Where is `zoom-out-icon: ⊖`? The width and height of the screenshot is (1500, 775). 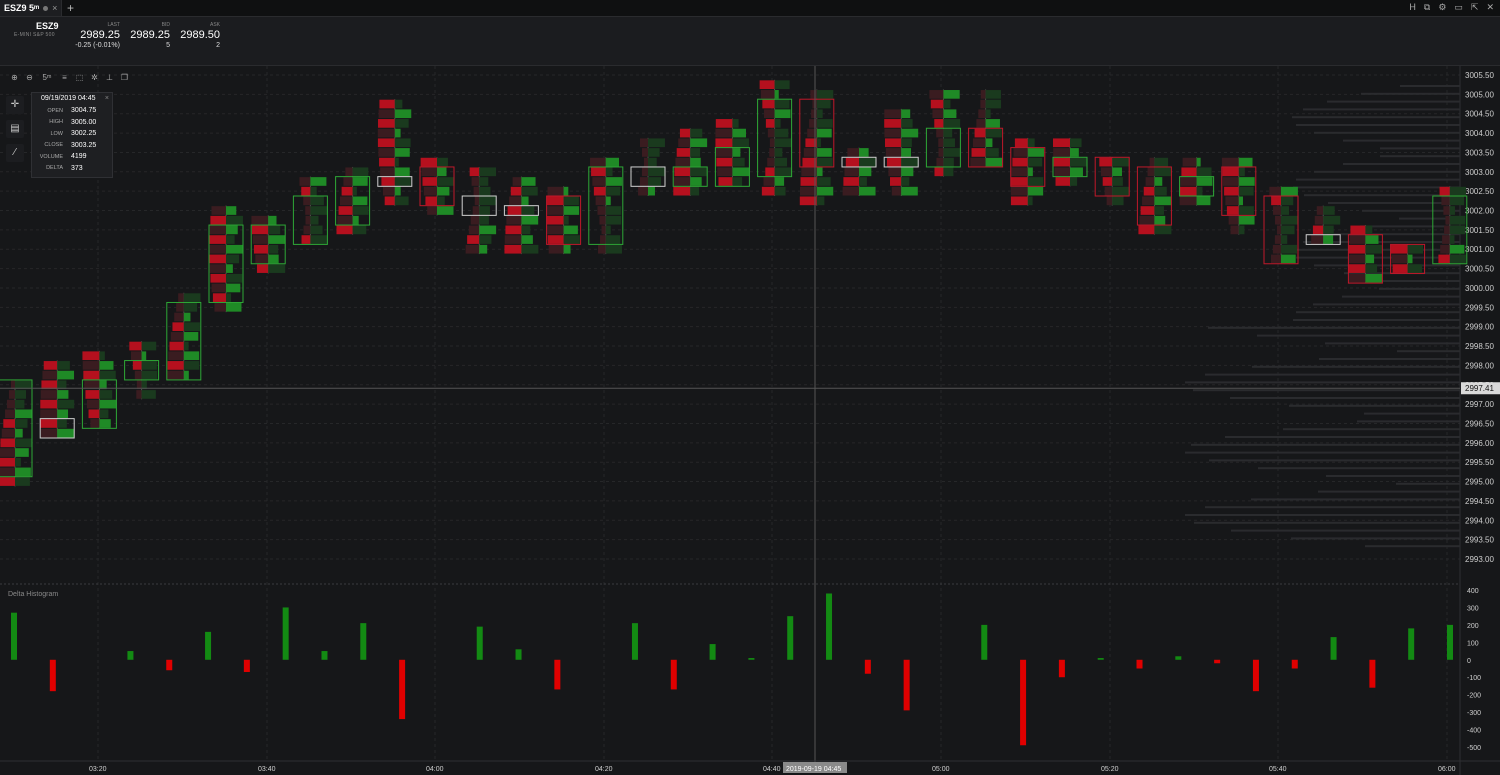 zoom-out-icon: ⊖ is located at coordinates (29, 77).